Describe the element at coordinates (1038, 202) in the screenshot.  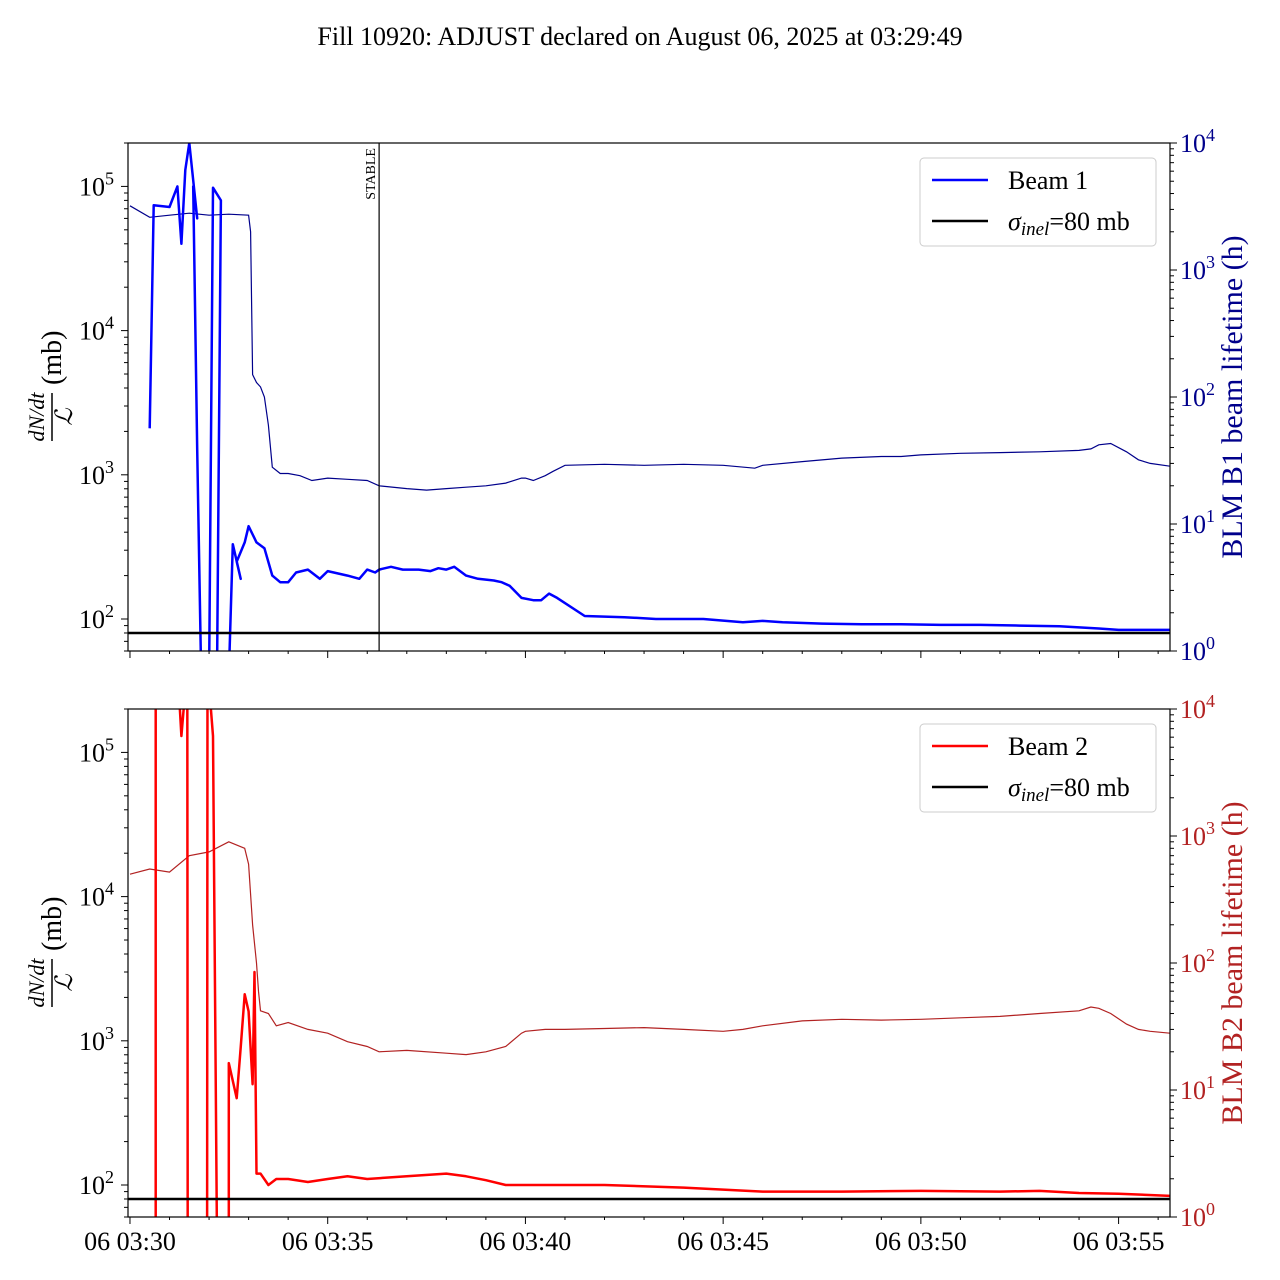
I see `legend: Beam 1 σinel=80 mb` at that location.